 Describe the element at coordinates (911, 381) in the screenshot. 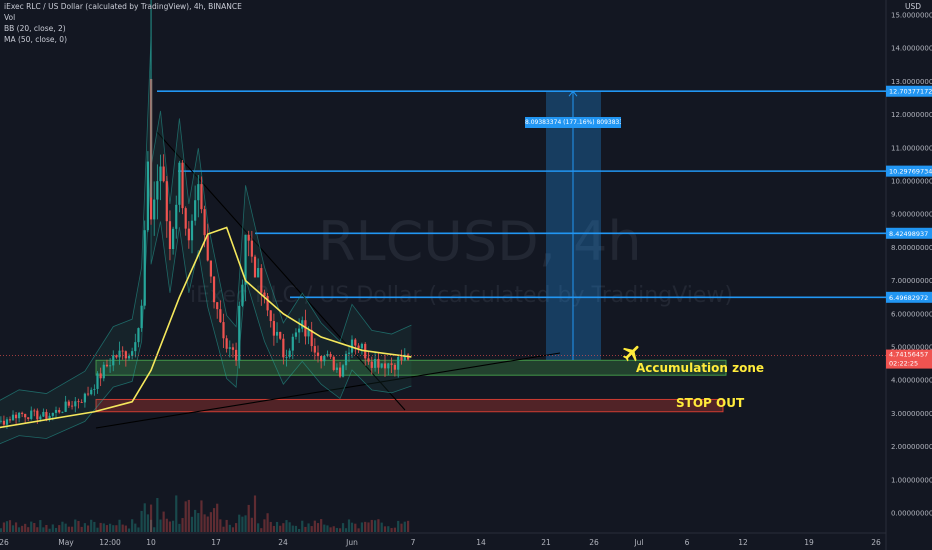

I see `price-tick-label: 4.00000000` at that location.